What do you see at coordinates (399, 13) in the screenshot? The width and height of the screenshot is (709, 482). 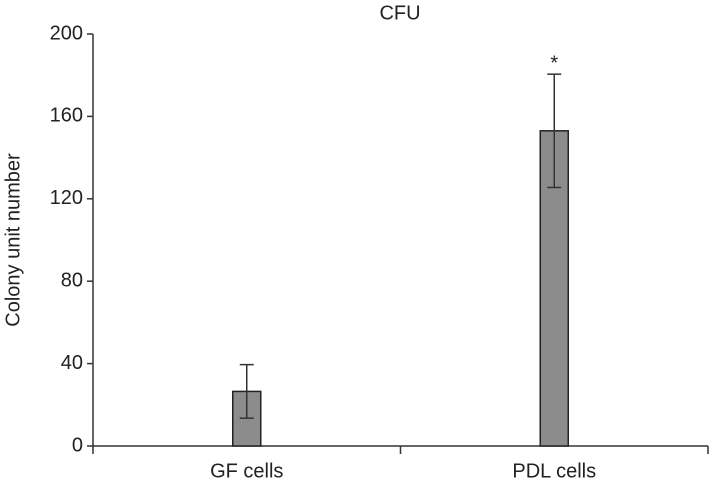 I see `chart-title: CFU` at bounding box center [399, 13].